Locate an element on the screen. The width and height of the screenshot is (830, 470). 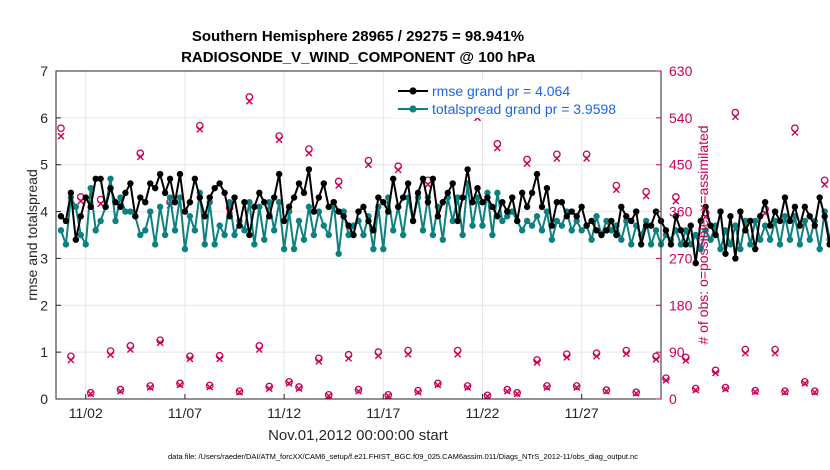
x-tick-label: 11/27 is located at coordinates (582, 413).